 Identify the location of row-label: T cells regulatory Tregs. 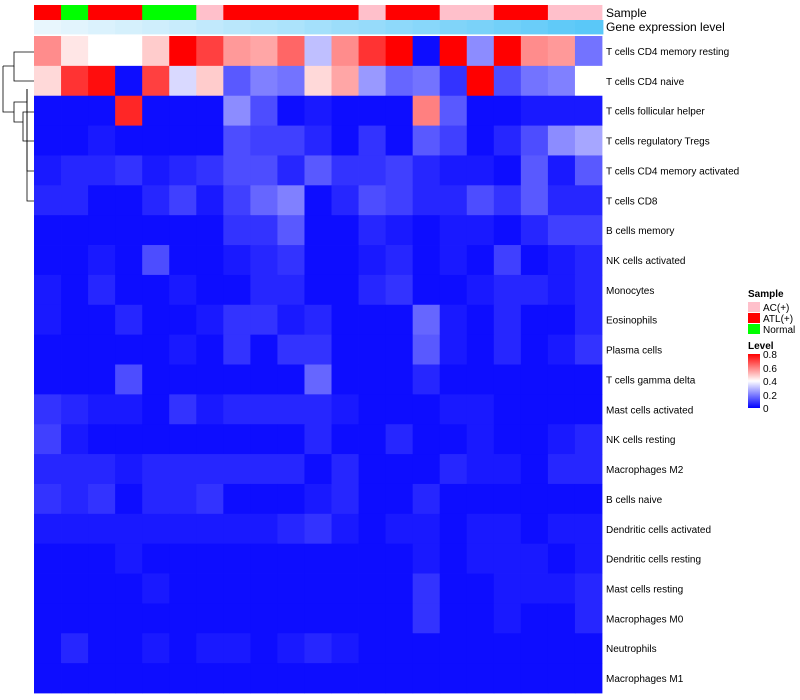
(658, 142).